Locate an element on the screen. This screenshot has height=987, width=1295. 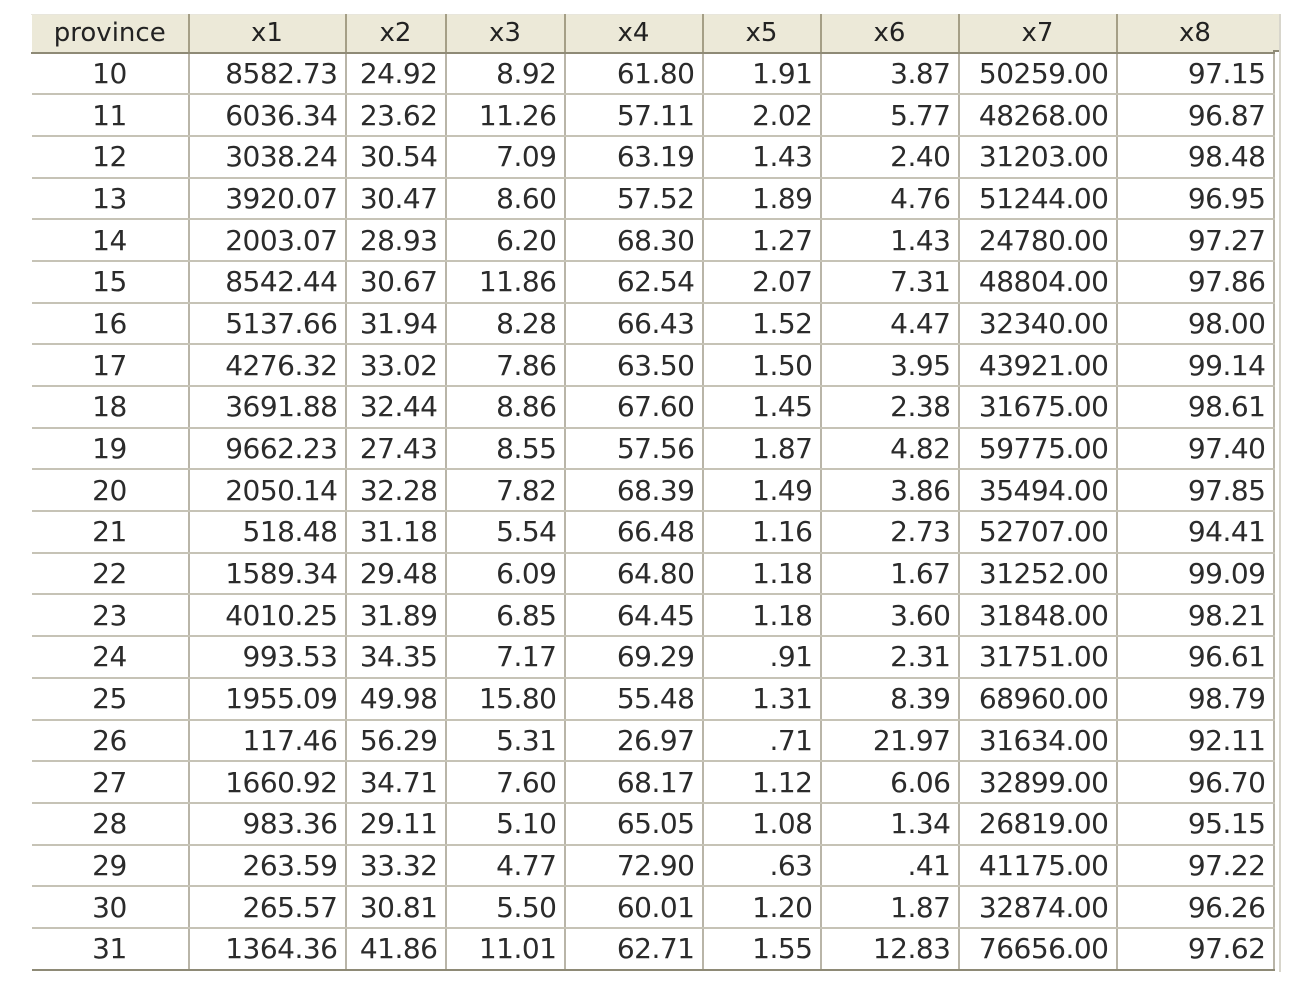
cell-x1: 8582.73 is located at coordinates (267, 74).